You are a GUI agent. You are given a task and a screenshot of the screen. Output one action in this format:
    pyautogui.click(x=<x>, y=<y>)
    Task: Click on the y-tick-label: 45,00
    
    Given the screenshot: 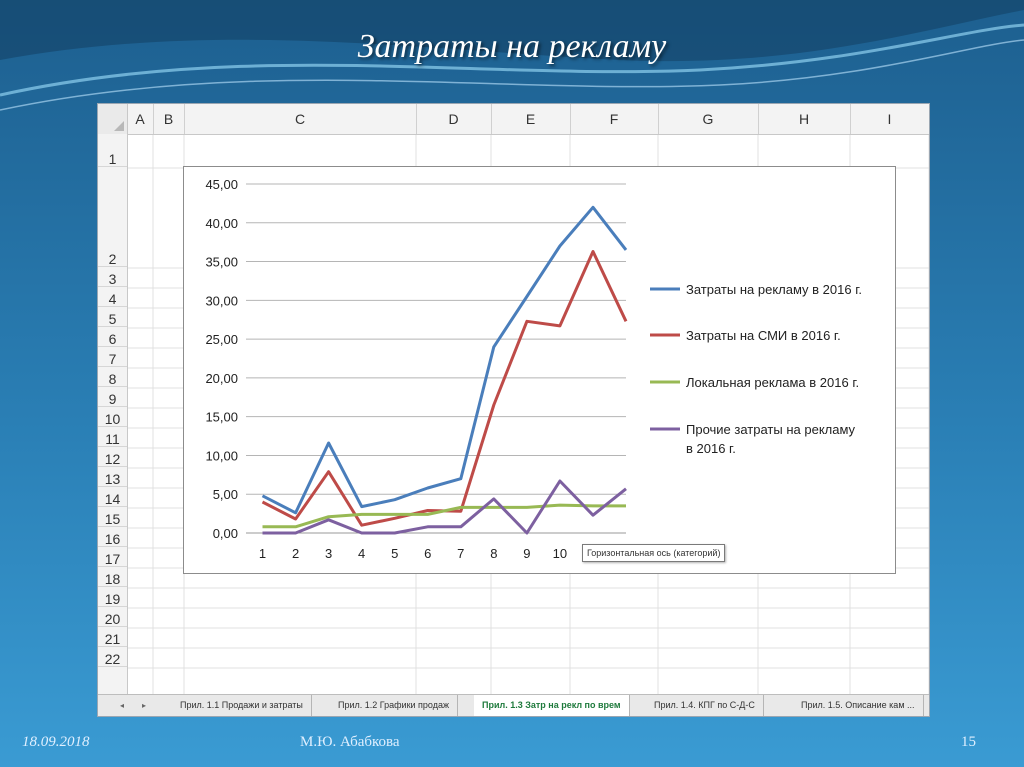 What is the action you would take?
    pyautogui.click(x=221, y=184)
    